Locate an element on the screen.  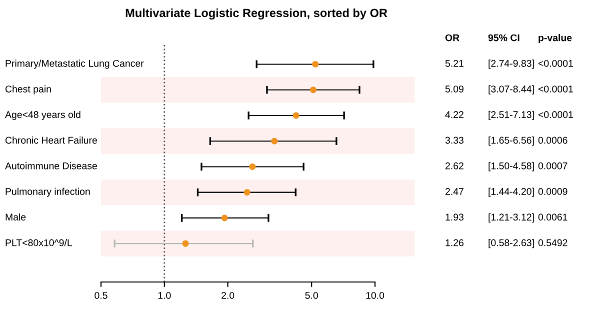
y-tick-label: Primary/Metastatic Lung Cancer is located at coordinates (75, 64).